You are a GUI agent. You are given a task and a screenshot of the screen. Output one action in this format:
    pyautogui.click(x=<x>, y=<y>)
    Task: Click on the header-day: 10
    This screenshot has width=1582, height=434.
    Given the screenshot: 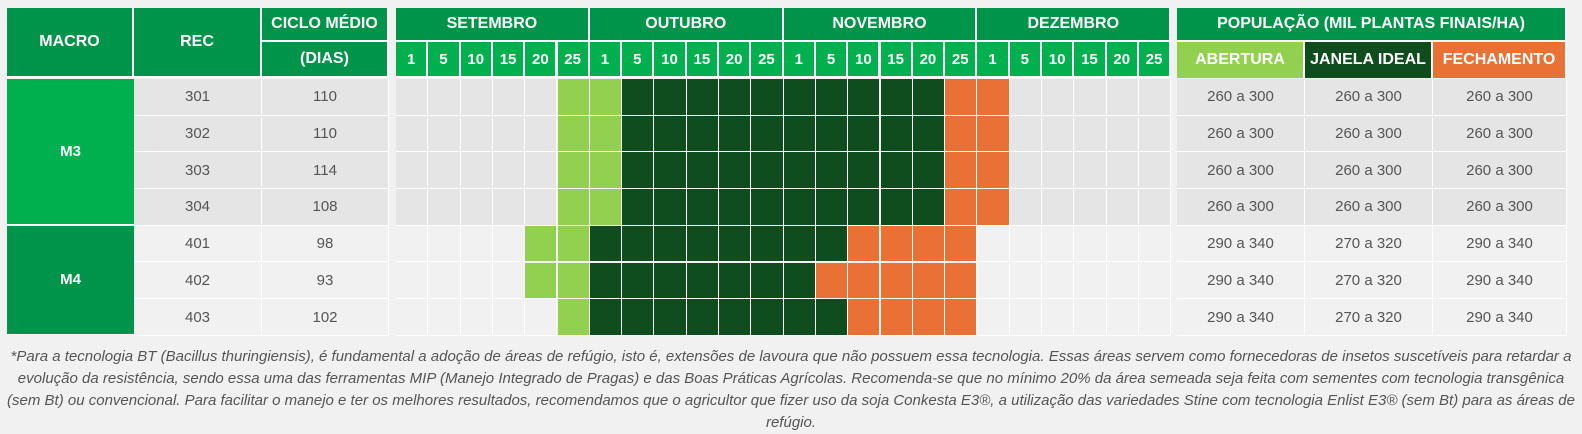 What is the action you would take?
    pyautogui.click(x=1058, y=60)
    